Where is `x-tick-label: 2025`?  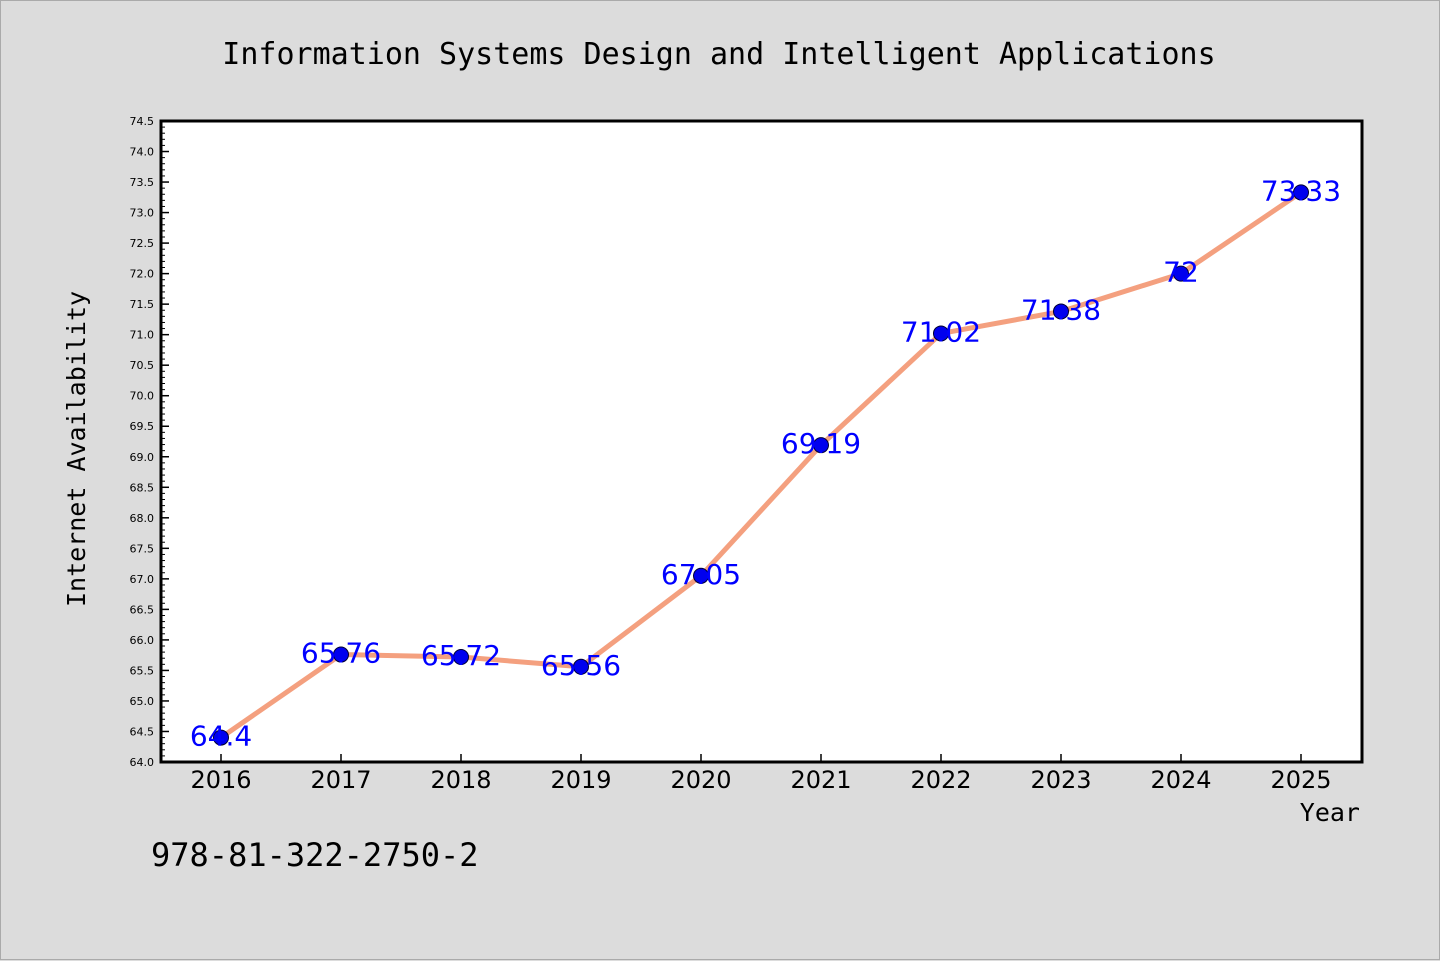 x-tick-label: 2025 is located at coordinates (1300, 780).